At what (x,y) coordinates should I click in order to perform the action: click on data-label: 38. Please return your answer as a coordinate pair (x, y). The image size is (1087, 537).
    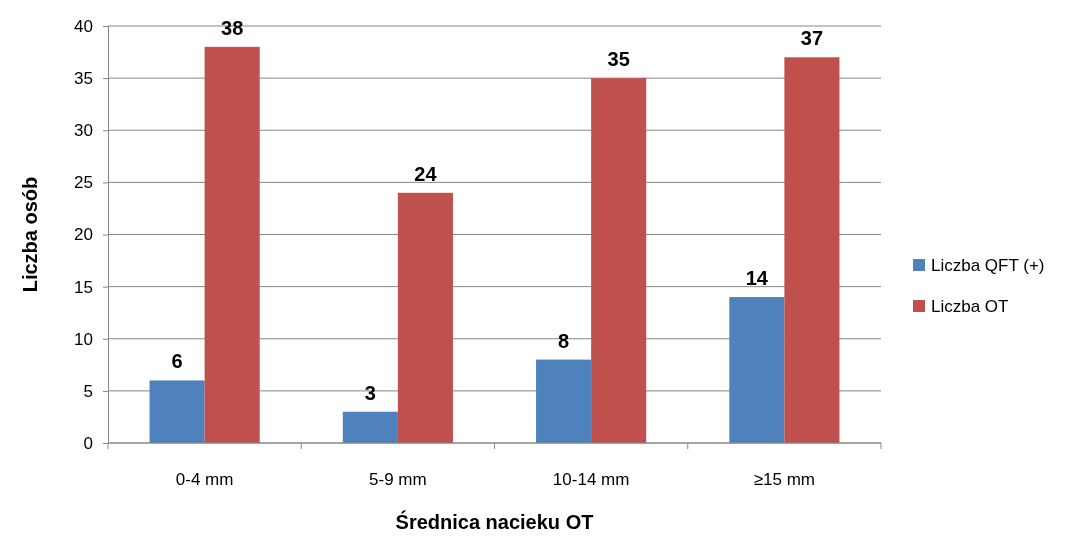
    Looking at the image, I should click on (232, 27).